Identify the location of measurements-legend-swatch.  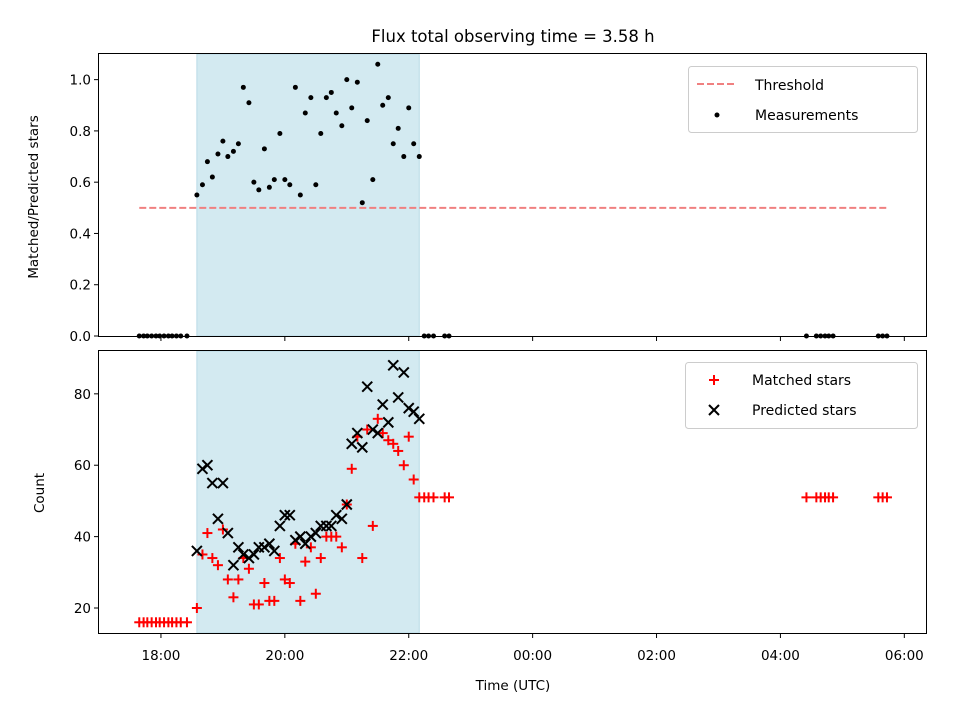
(717, 115).